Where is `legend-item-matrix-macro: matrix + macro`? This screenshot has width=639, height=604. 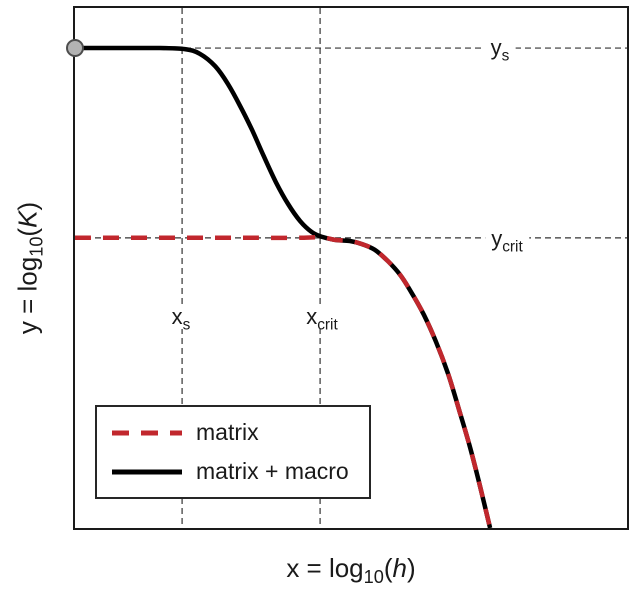 legend-item-matrix-macro: matrix + macro is located at coordinates (230, 471).